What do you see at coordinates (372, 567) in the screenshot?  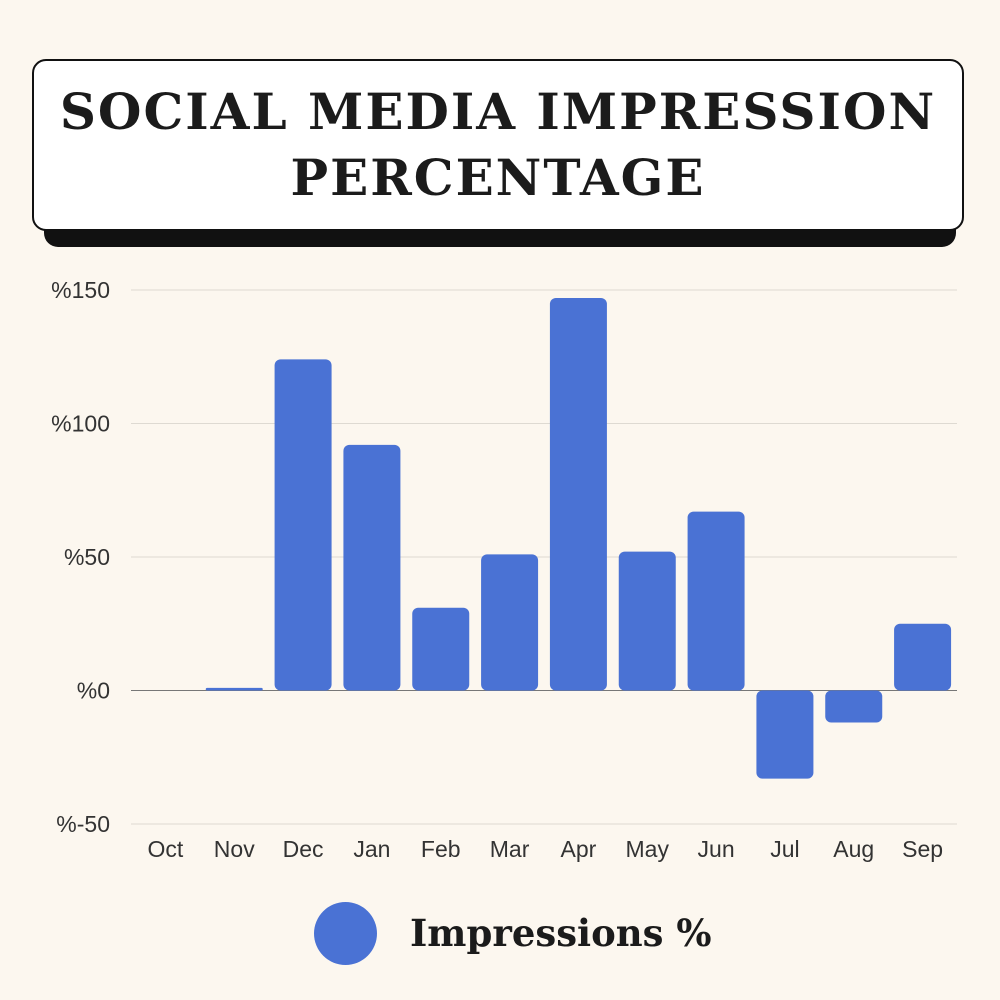 I see `bar-jan` at bounding box center [372, 567].